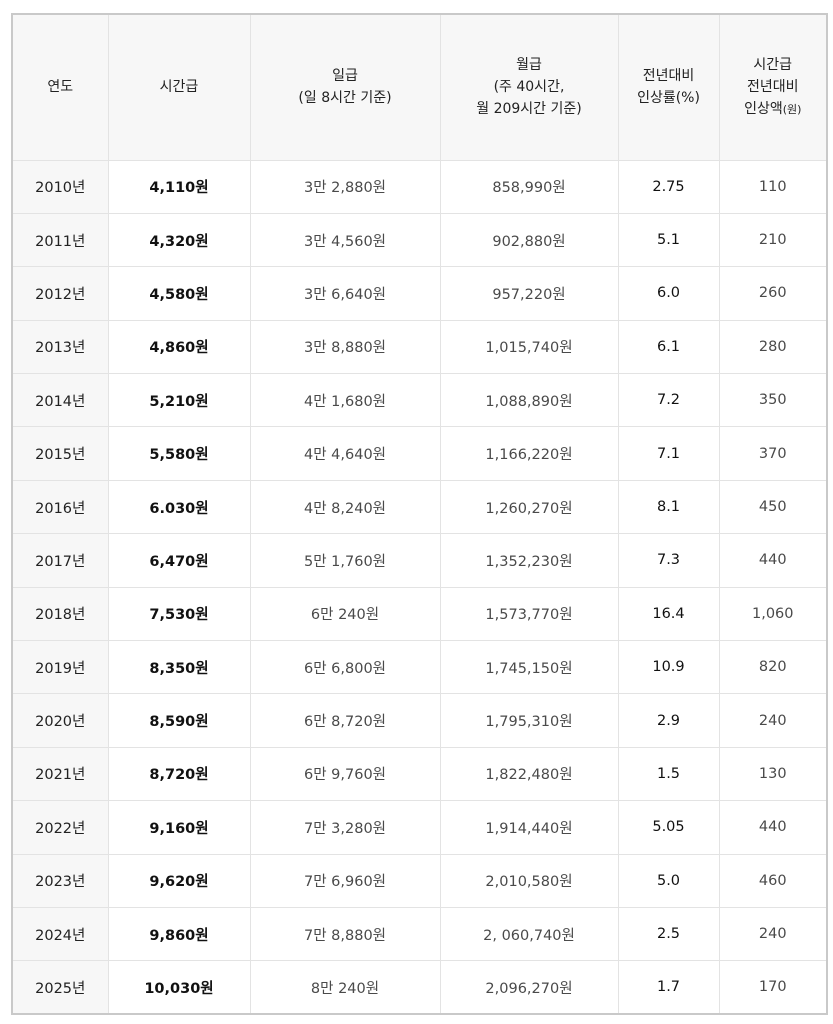 This screenshot has height=1024, width=833. What do you see at coordinates (60, 453) in the screenshot?
I see `cell-year: 2015년` at bounding box center [60, 453].